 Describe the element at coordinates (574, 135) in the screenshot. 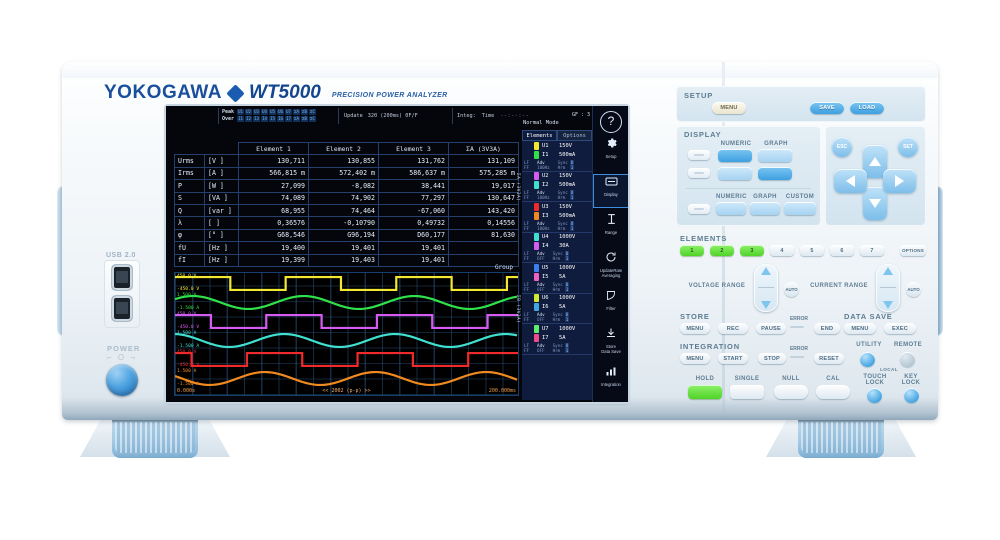

I see `elements-tab-options: Options` at that location.